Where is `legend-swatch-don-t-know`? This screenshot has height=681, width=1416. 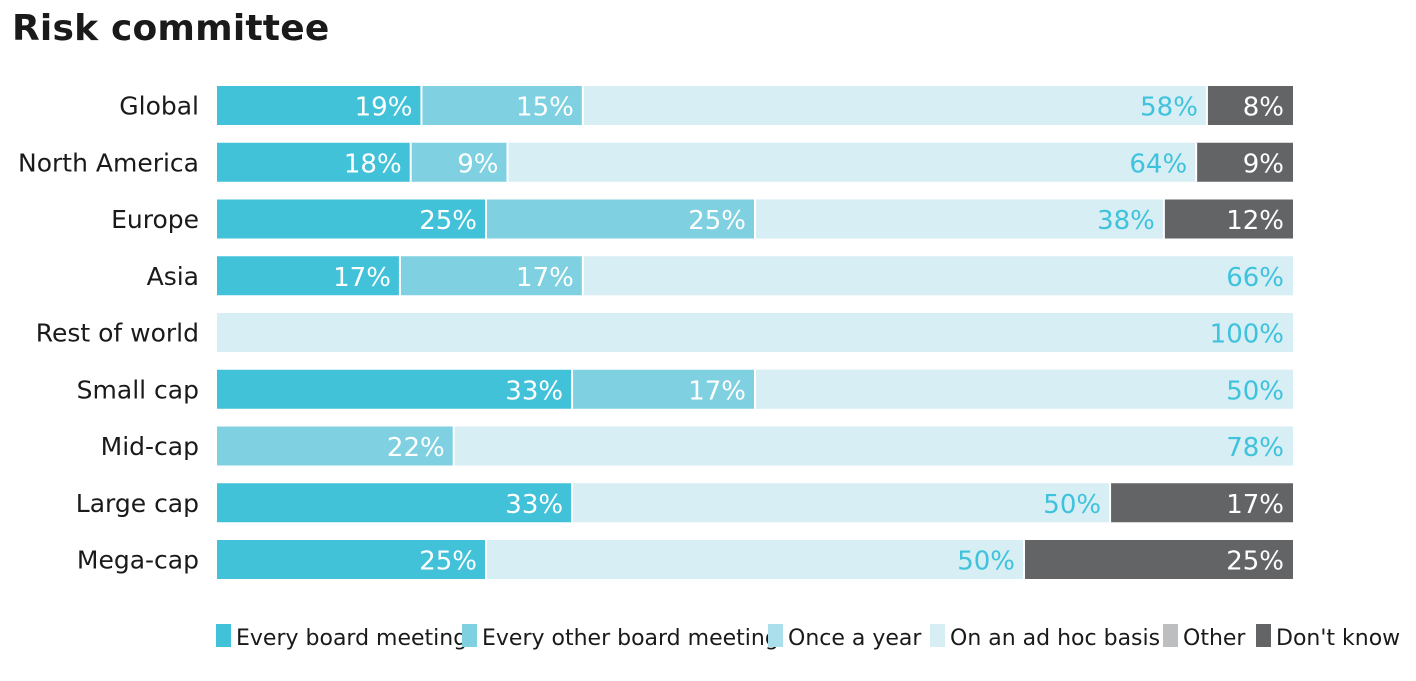 legend-swatch-don-t-know is located at coordinates (1263, 635).